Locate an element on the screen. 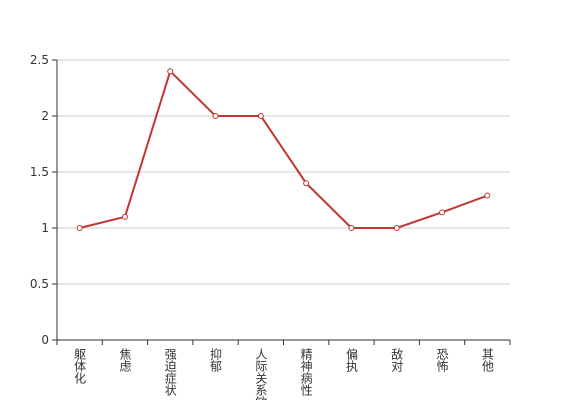 The image size is (567, 400). y-tick-label: 1 is located at coordinates (45, 228).